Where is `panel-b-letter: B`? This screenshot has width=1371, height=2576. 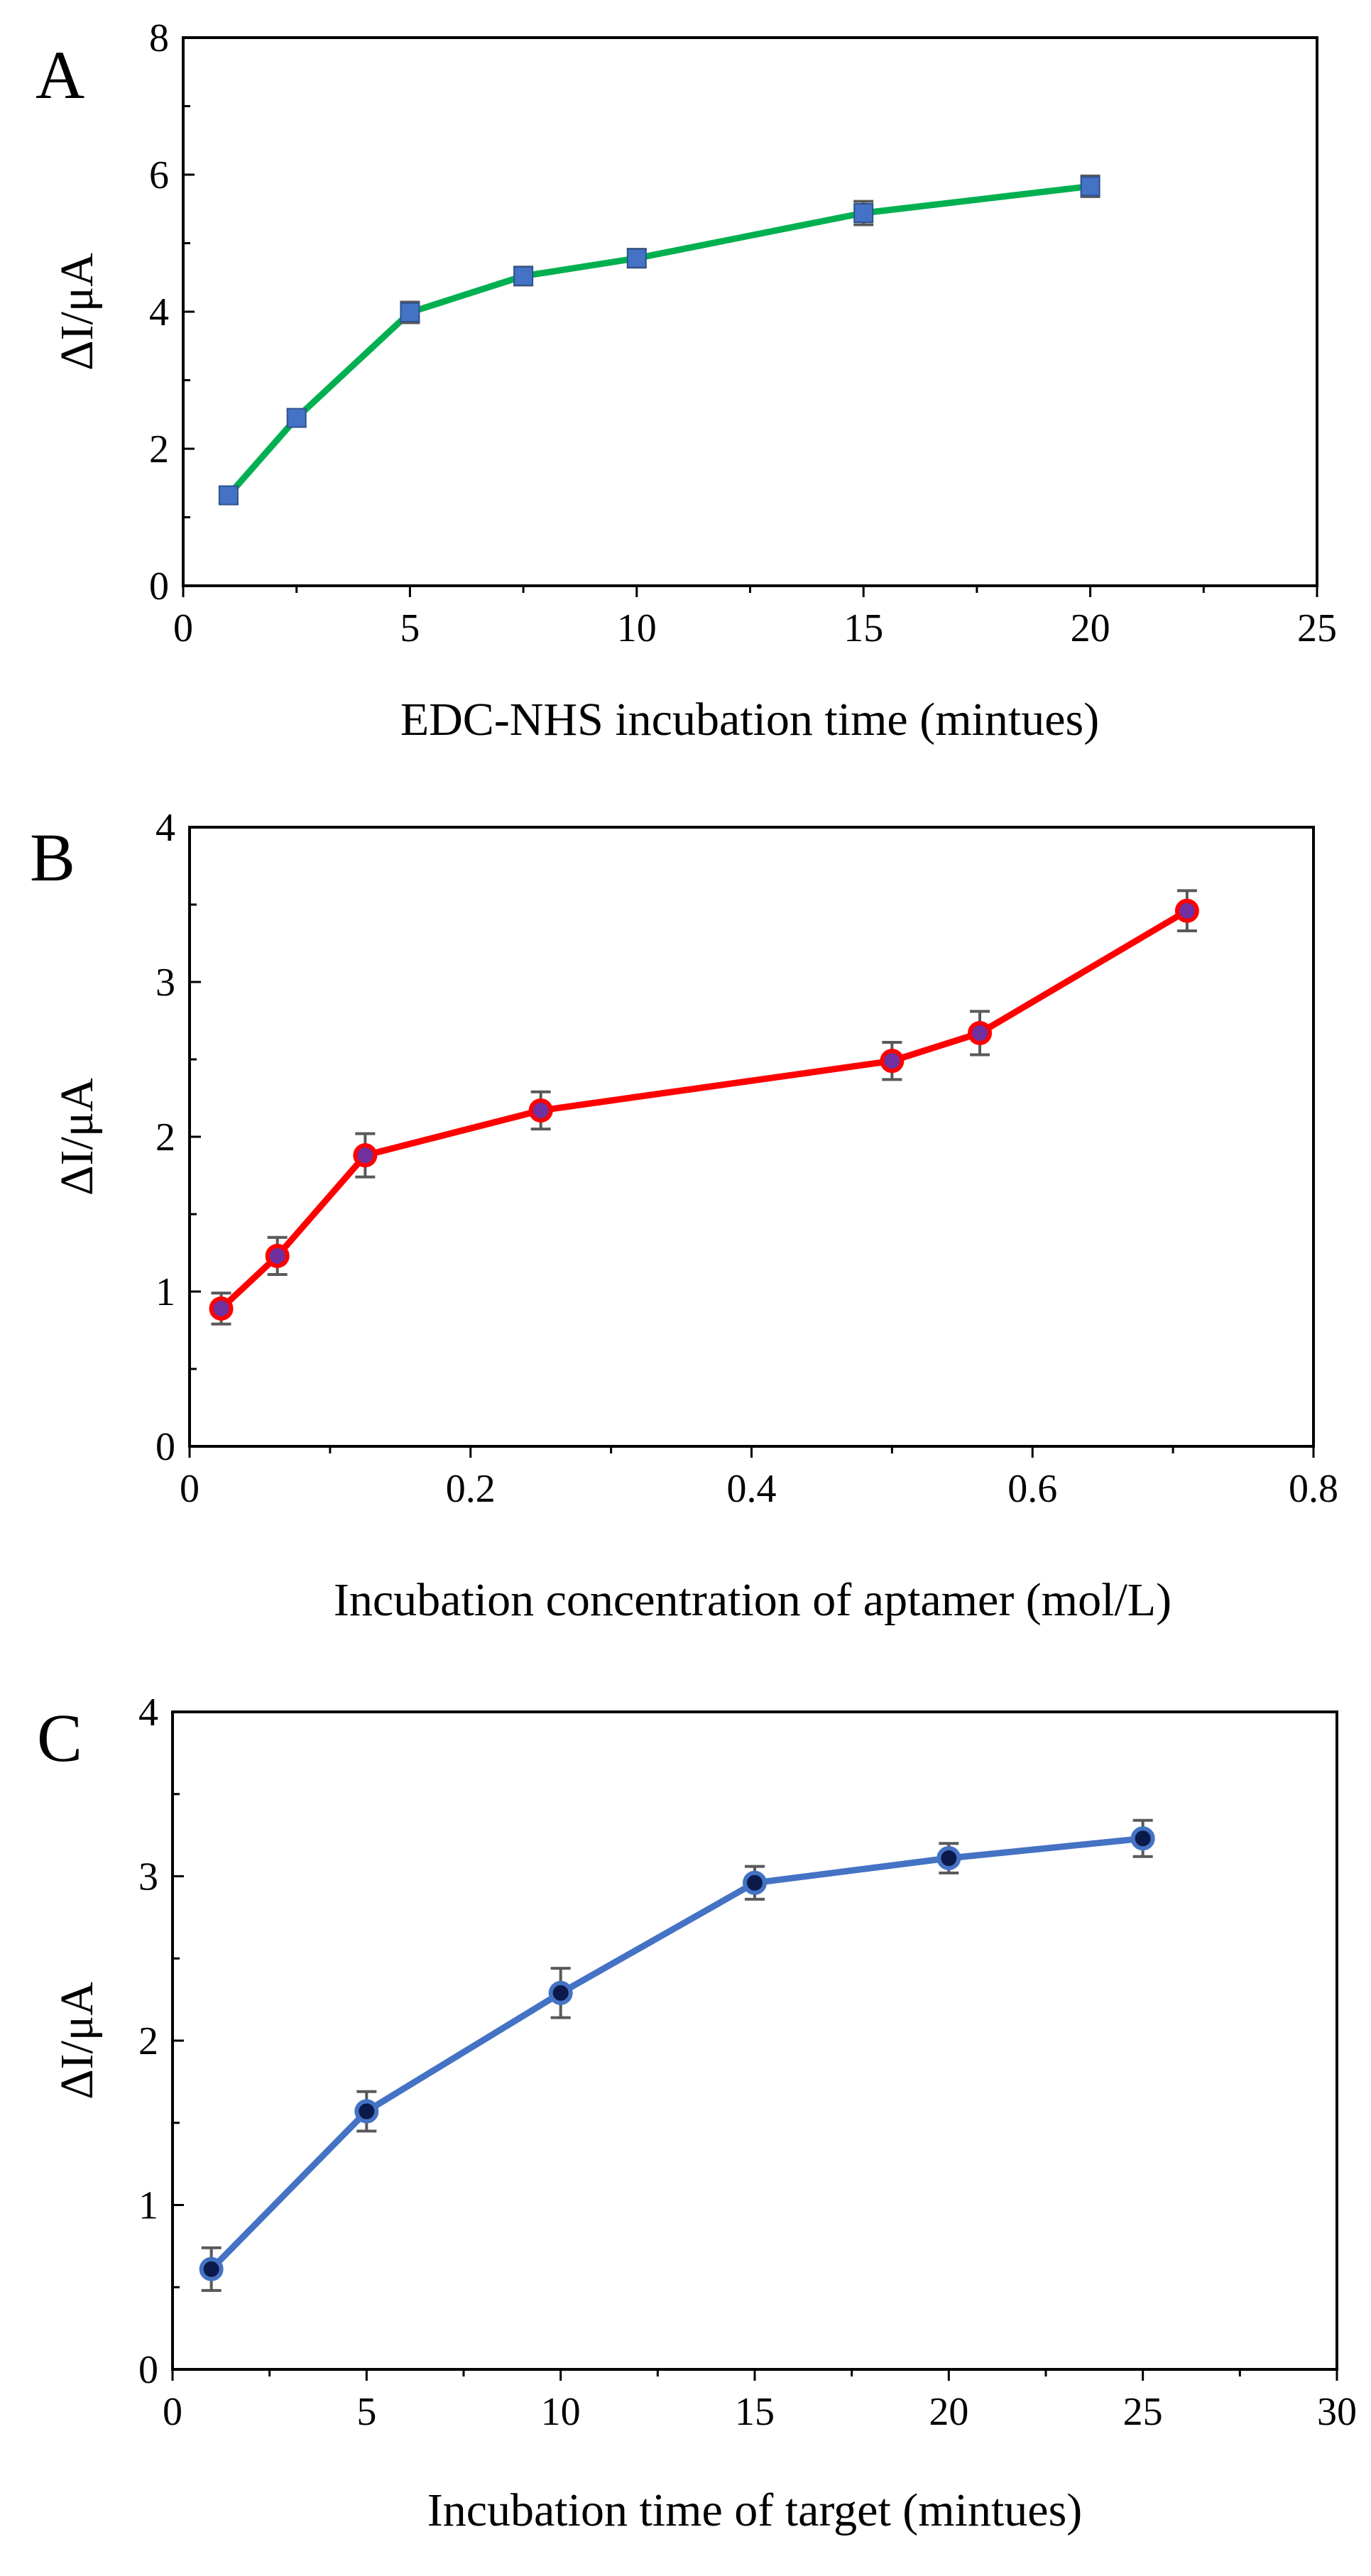 panel-b-letter: B is located at coordinates (52, 857).